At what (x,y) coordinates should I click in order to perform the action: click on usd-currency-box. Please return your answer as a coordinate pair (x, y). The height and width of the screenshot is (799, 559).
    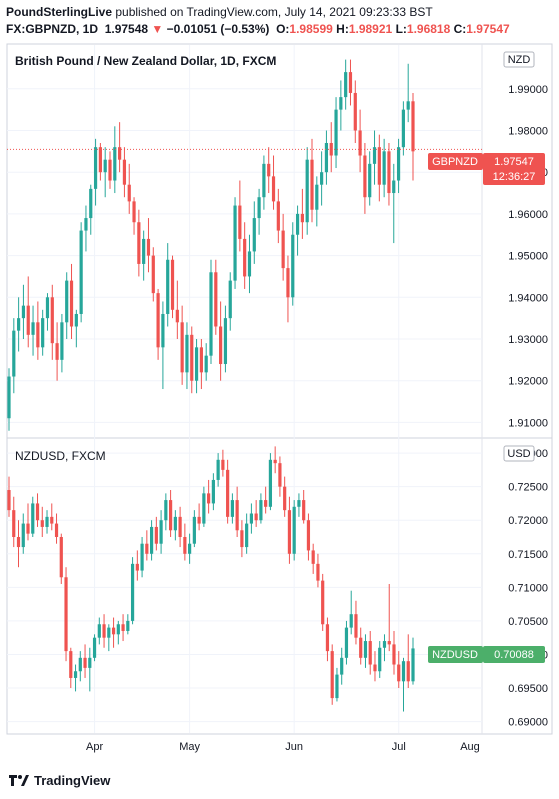
    Looking at the image, I should click on (519, 453).